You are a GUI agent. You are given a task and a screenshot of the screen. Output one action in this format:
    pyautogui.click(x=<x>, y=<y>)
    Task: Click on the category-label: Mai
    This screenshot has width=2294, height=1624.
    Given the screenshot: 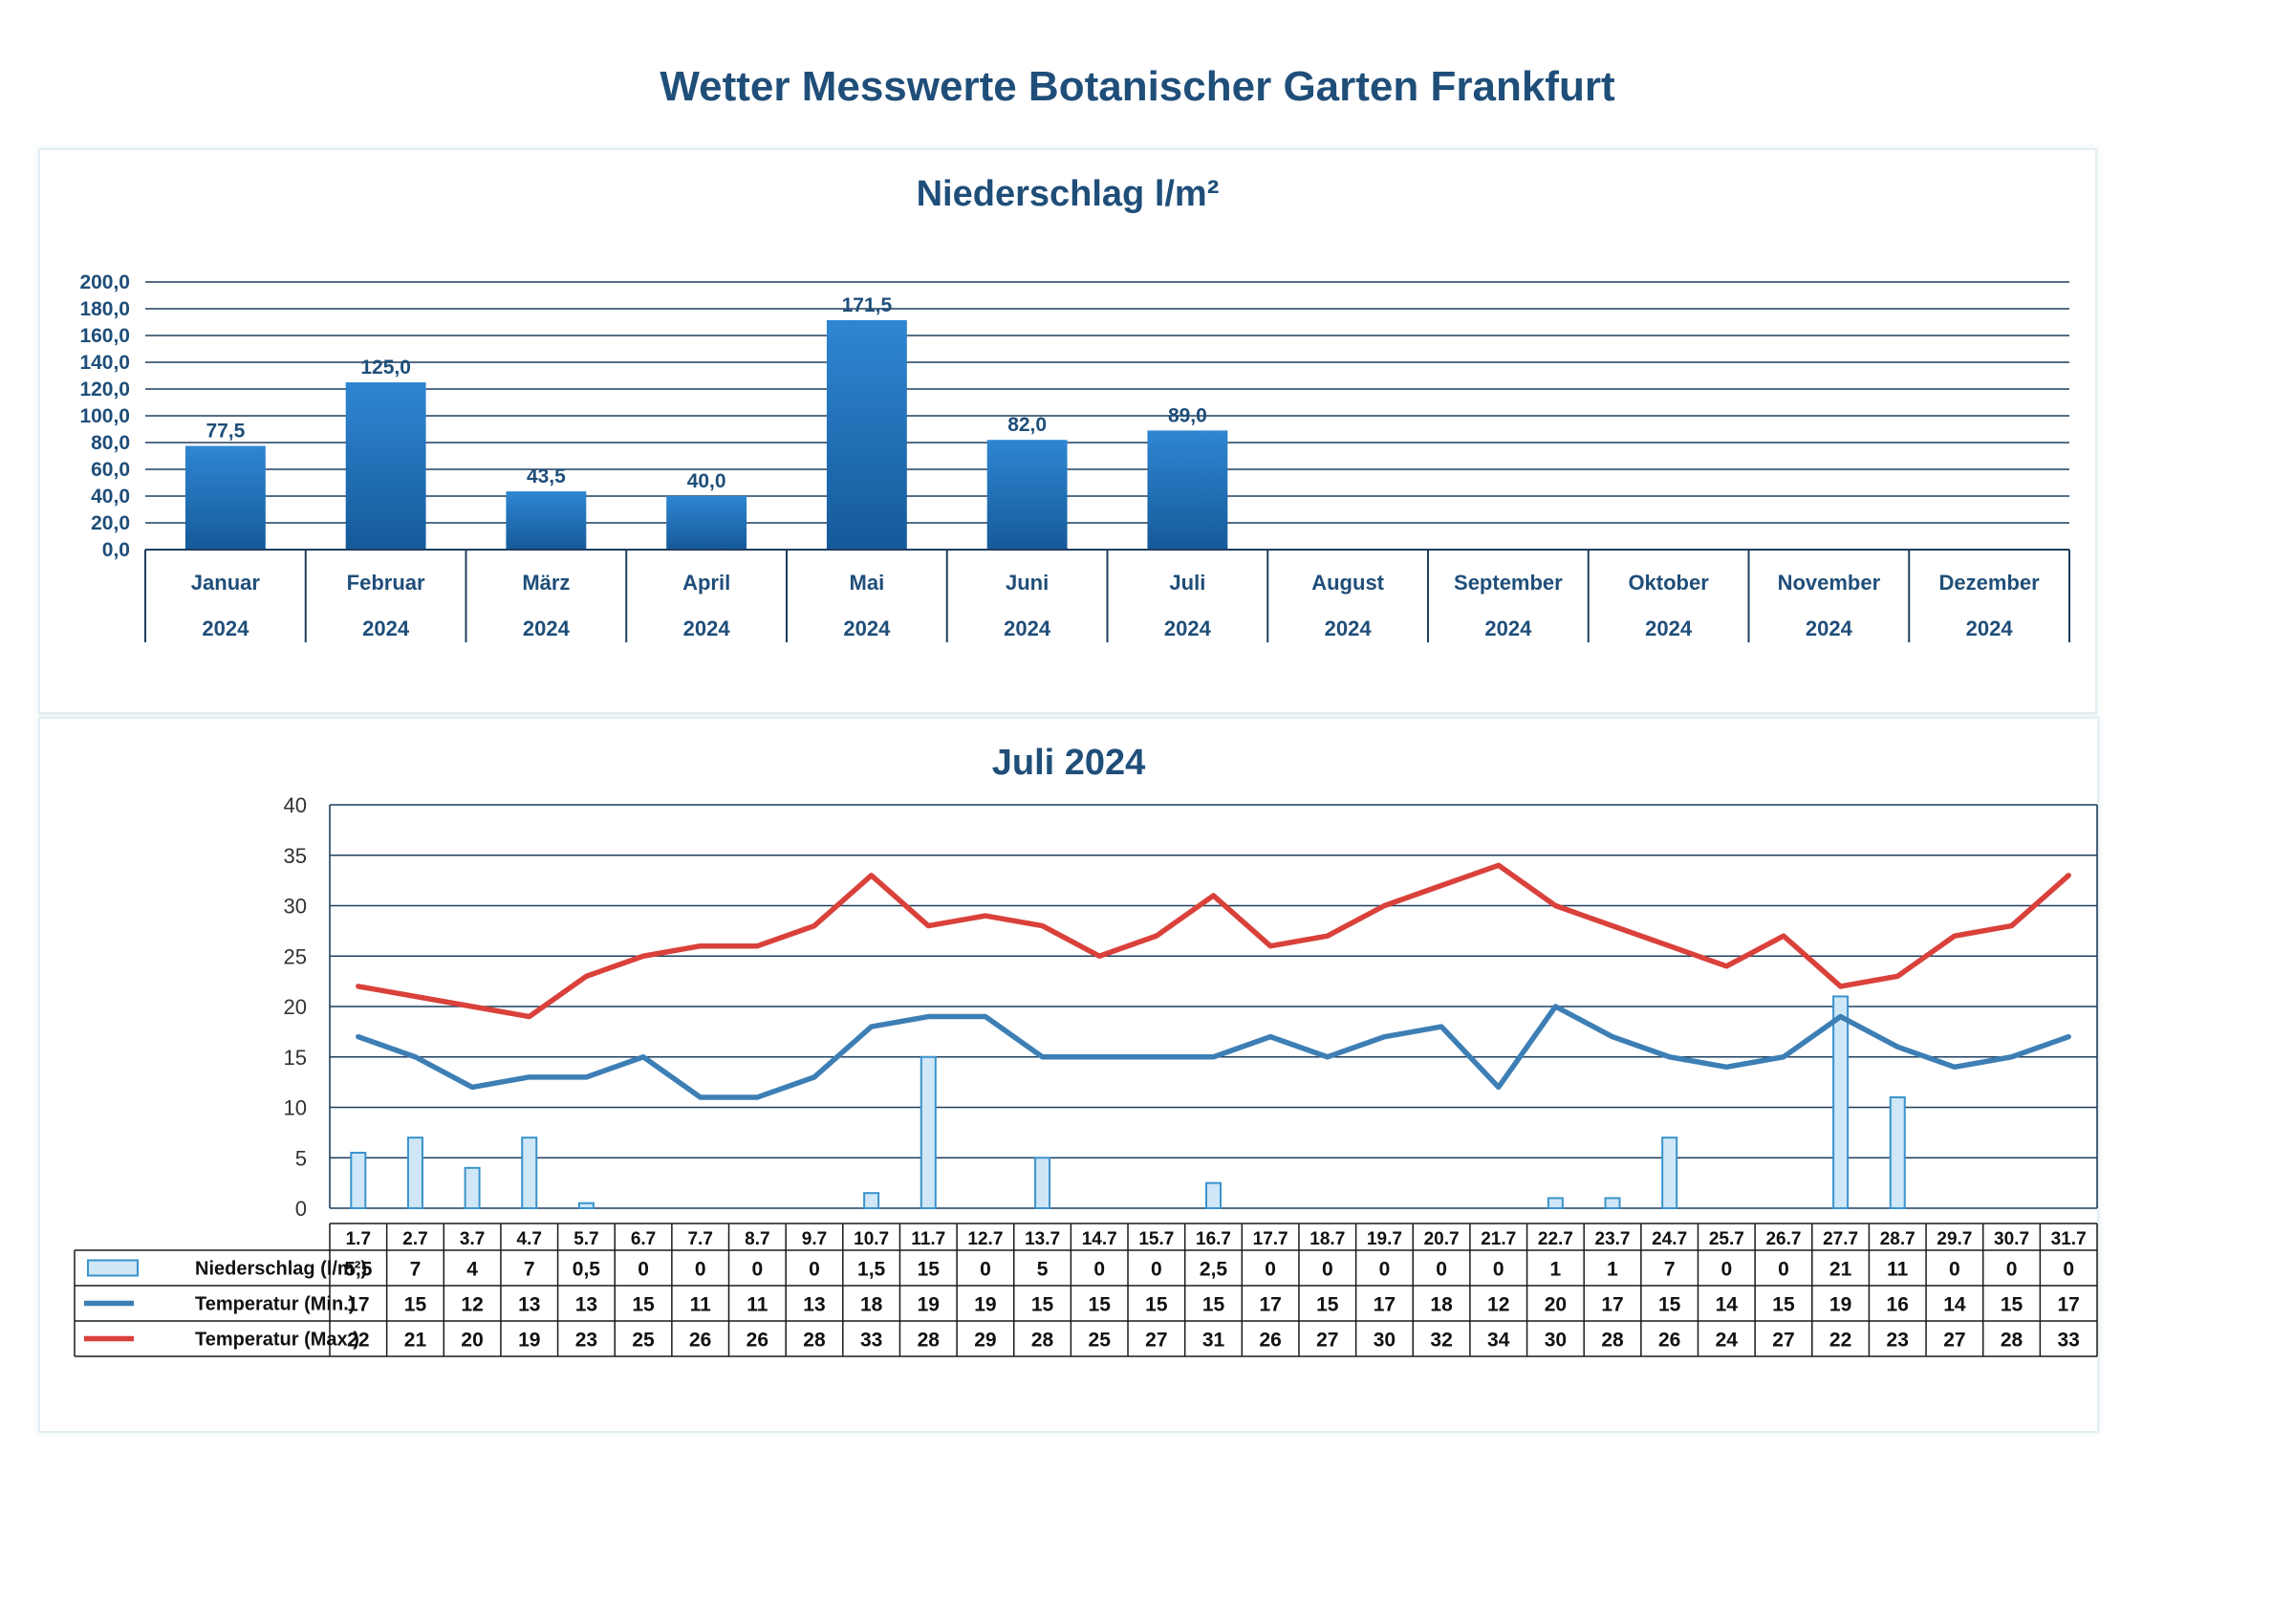 What is the action you would take?
    pyautogui.click(x=867, y=583)
    